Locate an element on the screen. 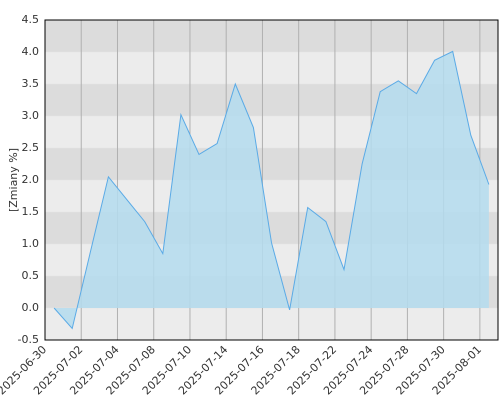 Image resolution: width=500 pixels, height=400 pixels. y-tick-label: -0.5 is located at coordinates (28, 339).